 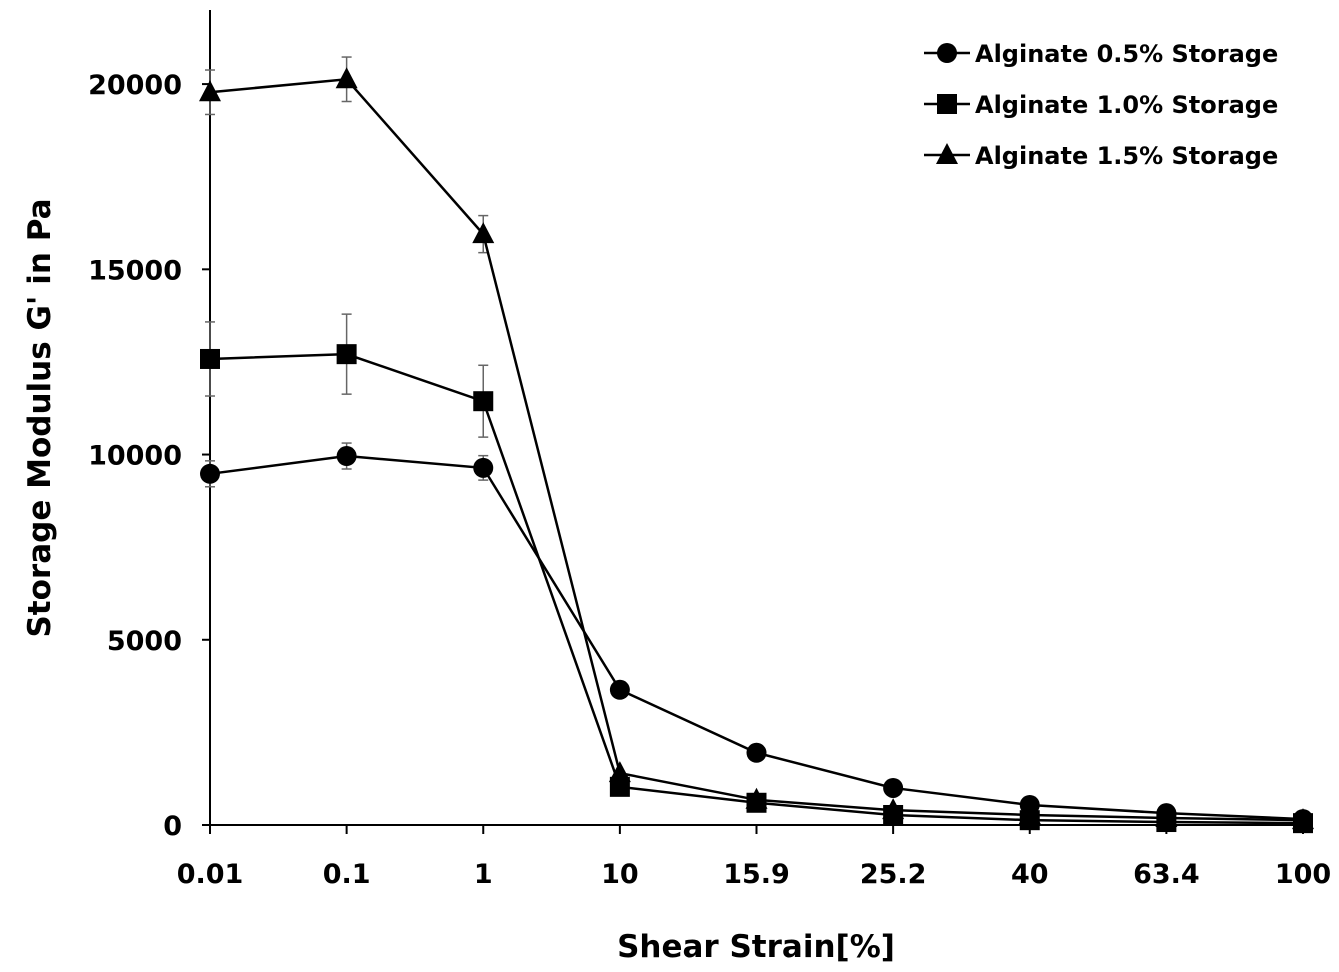 I want to click on x-tick-label: 40, so click(x=1030, y=874).